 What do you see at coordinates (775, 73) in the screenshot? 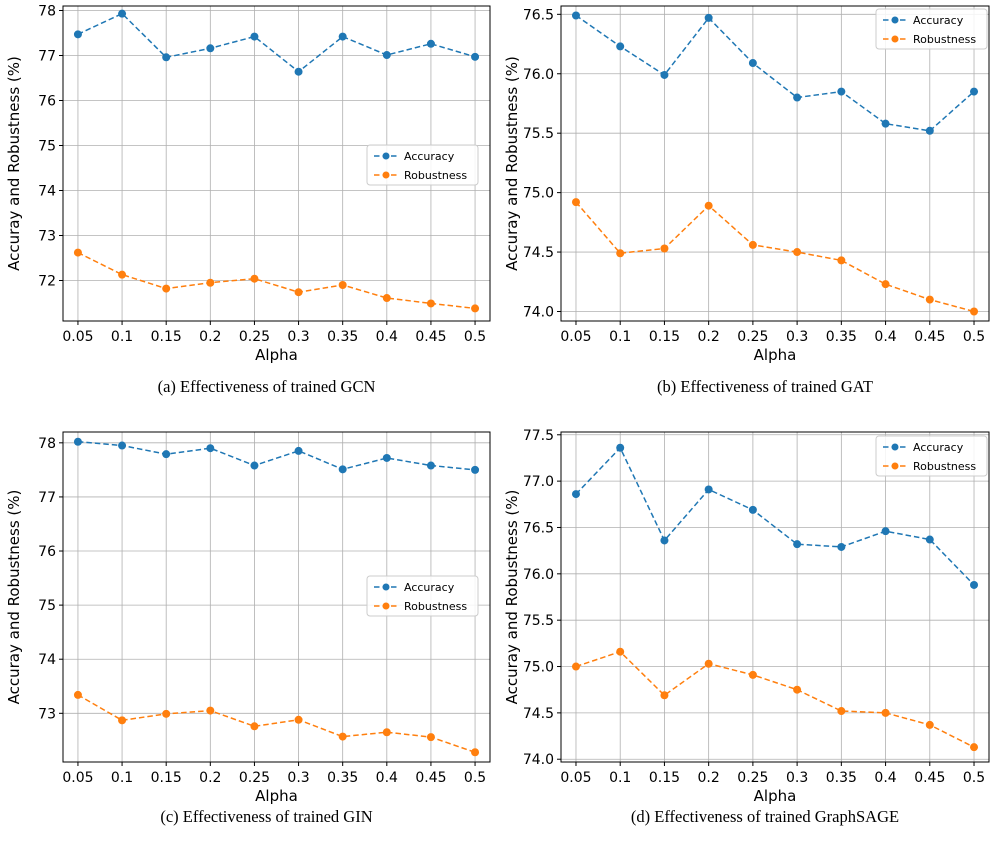
I see `accuracy-series-line` at bounding box center [775, 73].